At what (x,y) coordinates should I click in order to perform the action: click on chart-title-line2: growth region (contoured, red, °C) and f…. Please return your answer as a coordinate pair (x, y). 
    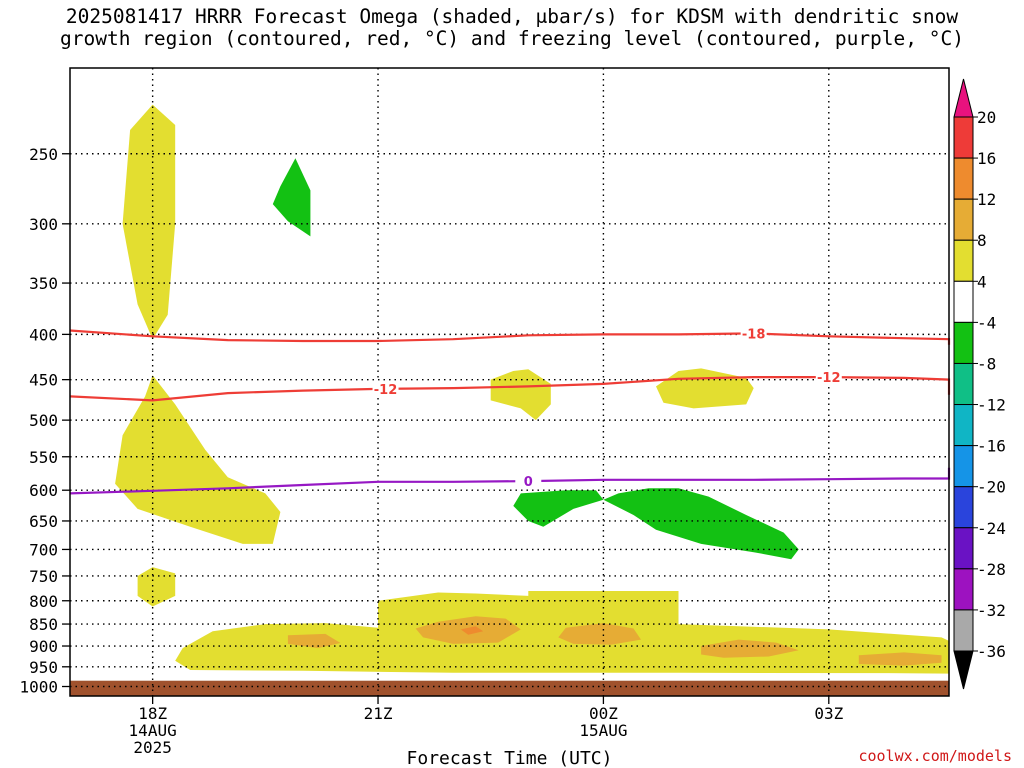
    Looking at the image, I should click on (512, 38).